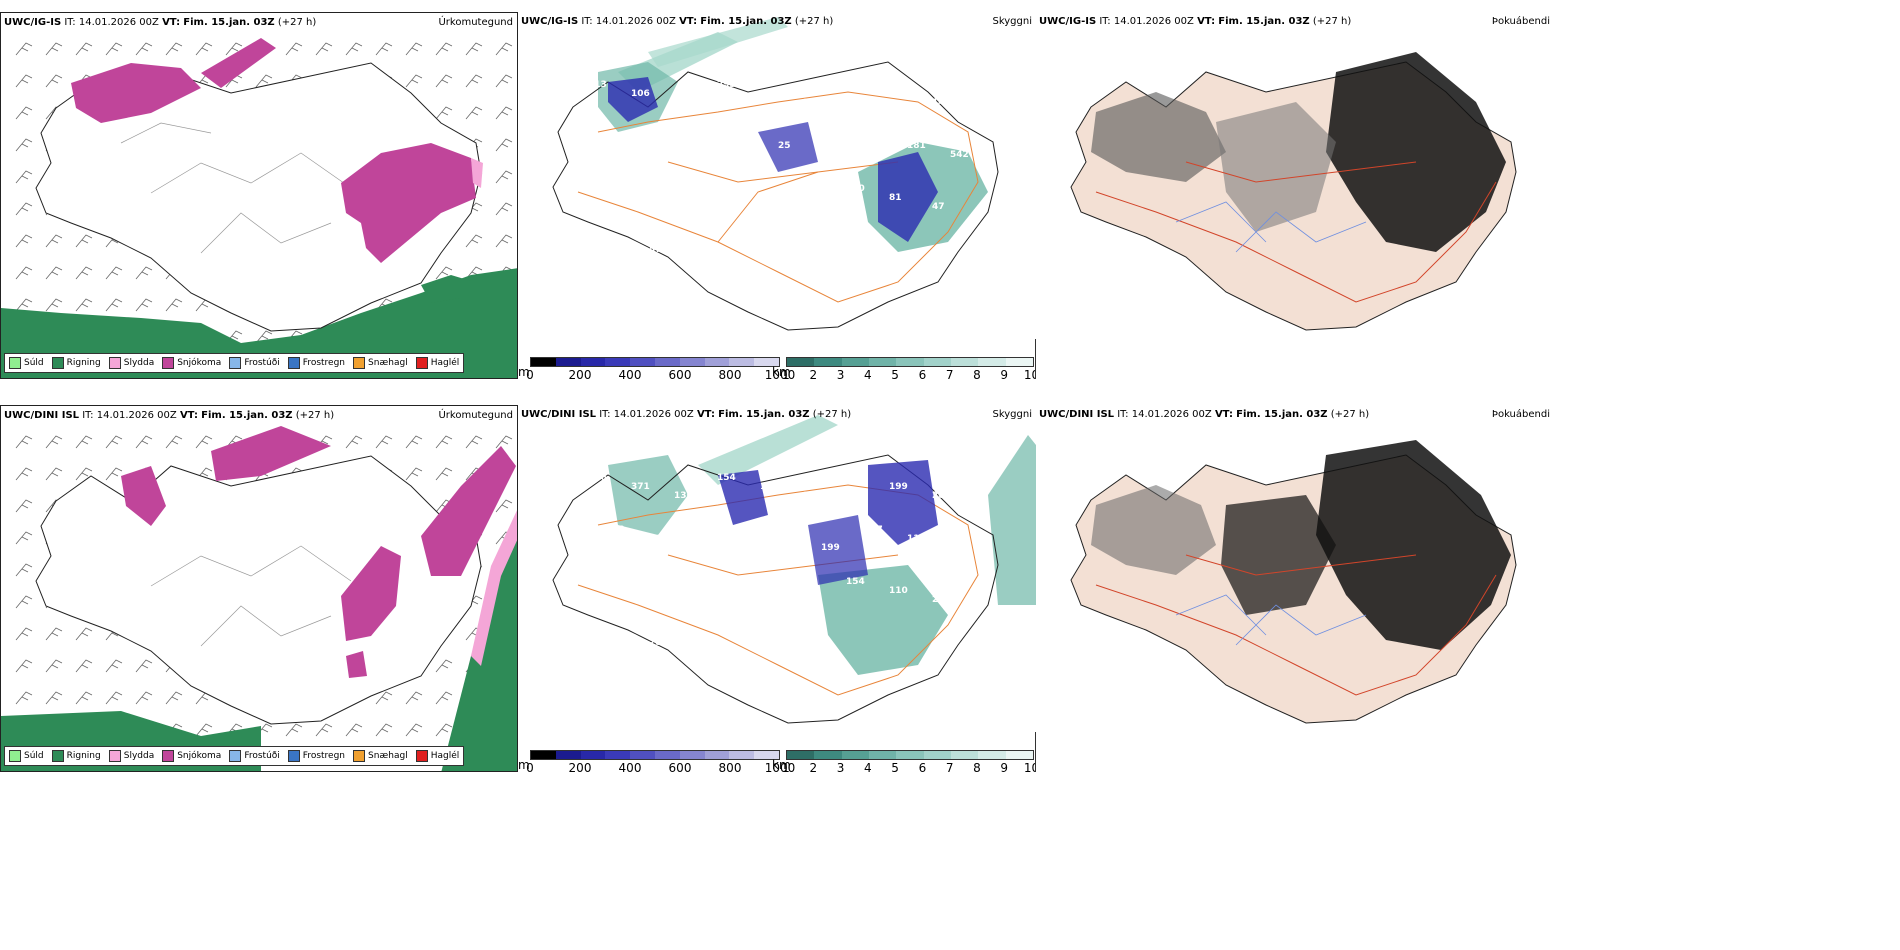  What do you see at coordinates (898, 94) in the screenshot?
I see `cloud-base-value: 106` at bounding box center [898, 94].